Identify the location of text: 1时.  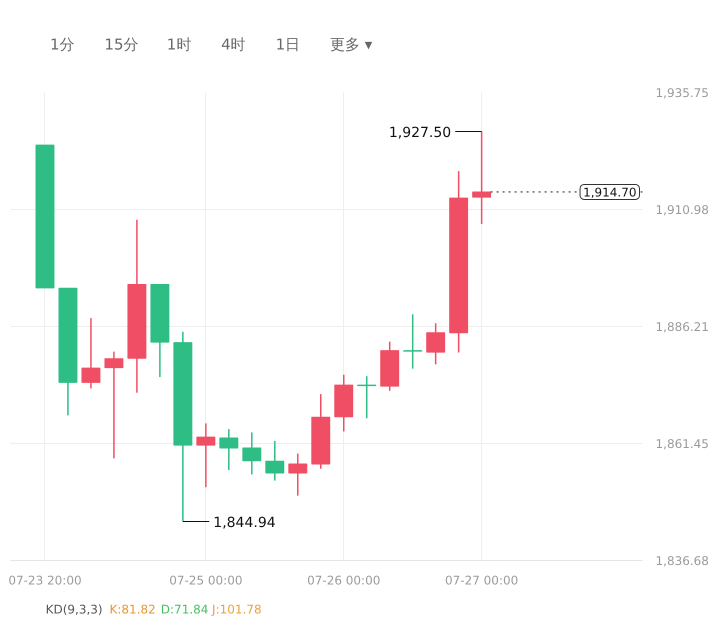
(179, 45).